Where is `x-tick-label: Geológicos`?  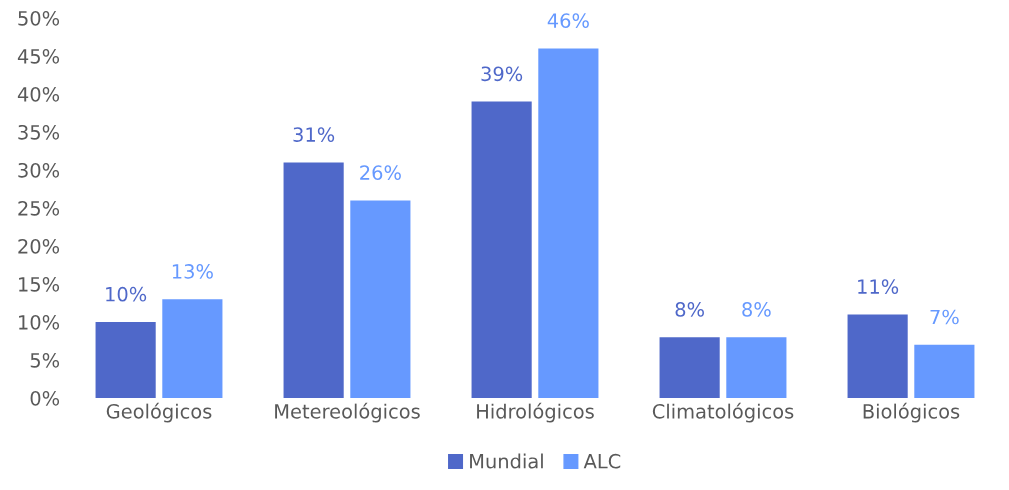
x-tick-label: Geológicos is located at coordinates (159, 412).